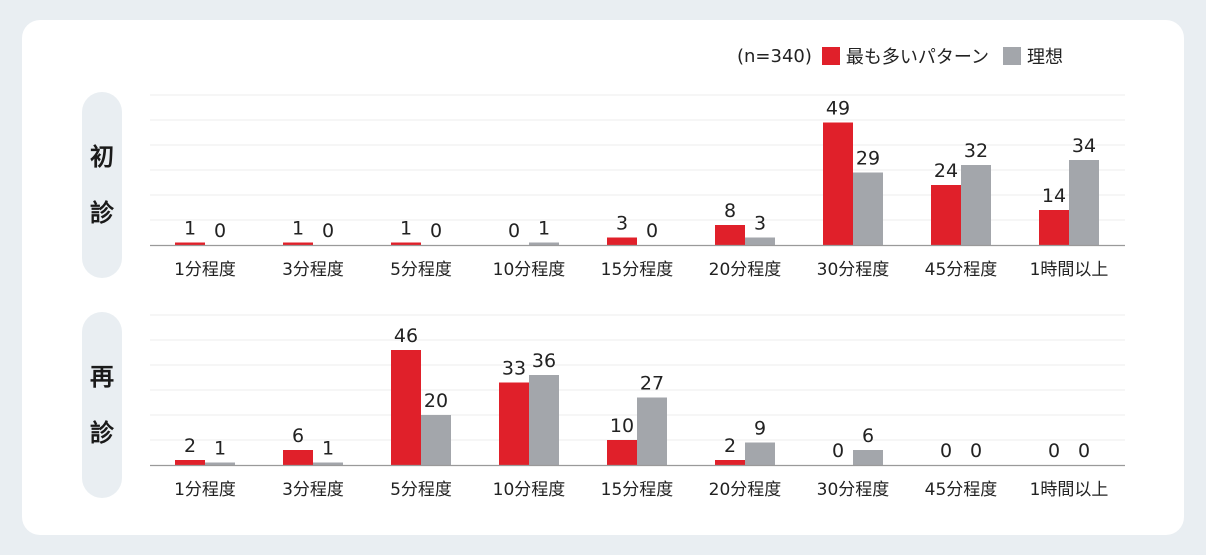 This screenshot has width=1206, height=555. I want to click on data-label: 34, so click(1084, 146).